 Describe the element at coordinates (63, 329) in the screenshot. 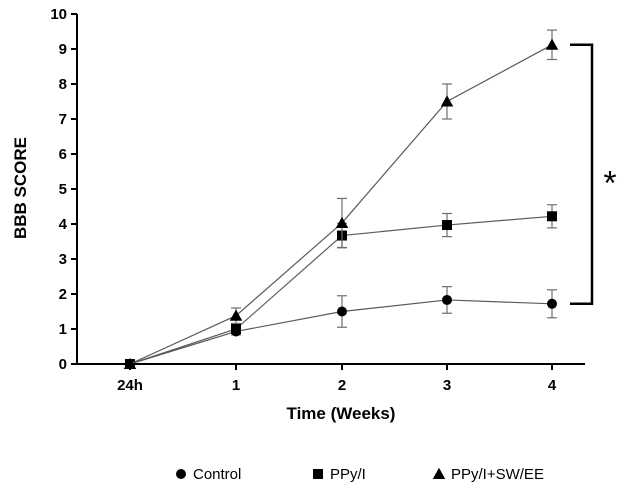

I see `y-tick-label: 1` at that location.